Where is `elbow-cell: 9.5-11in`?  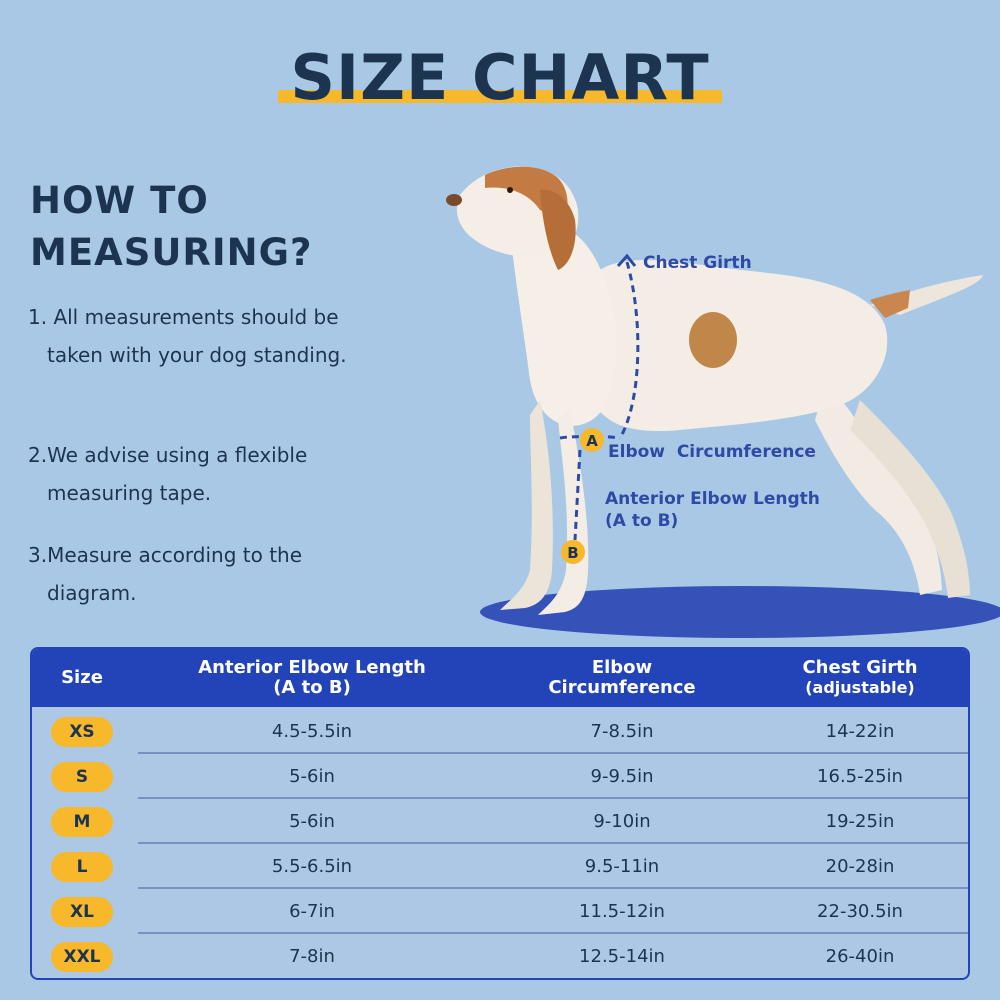
elbow-cell: 9.5-11in is located at coordinates (622, 866).